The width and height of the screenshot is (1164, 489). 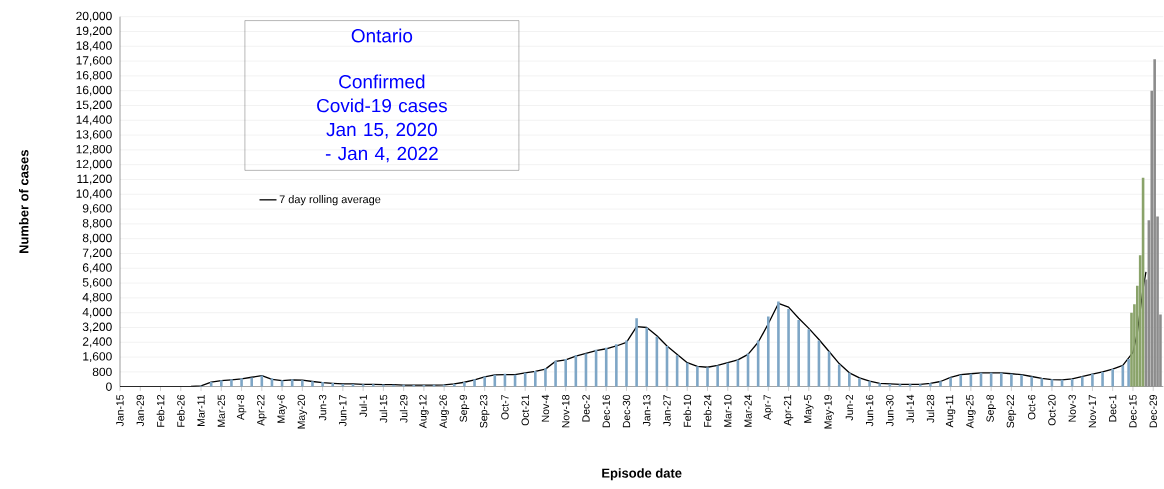 I want to click on y-tick-label: 16,000, so click(x=94, y=90).